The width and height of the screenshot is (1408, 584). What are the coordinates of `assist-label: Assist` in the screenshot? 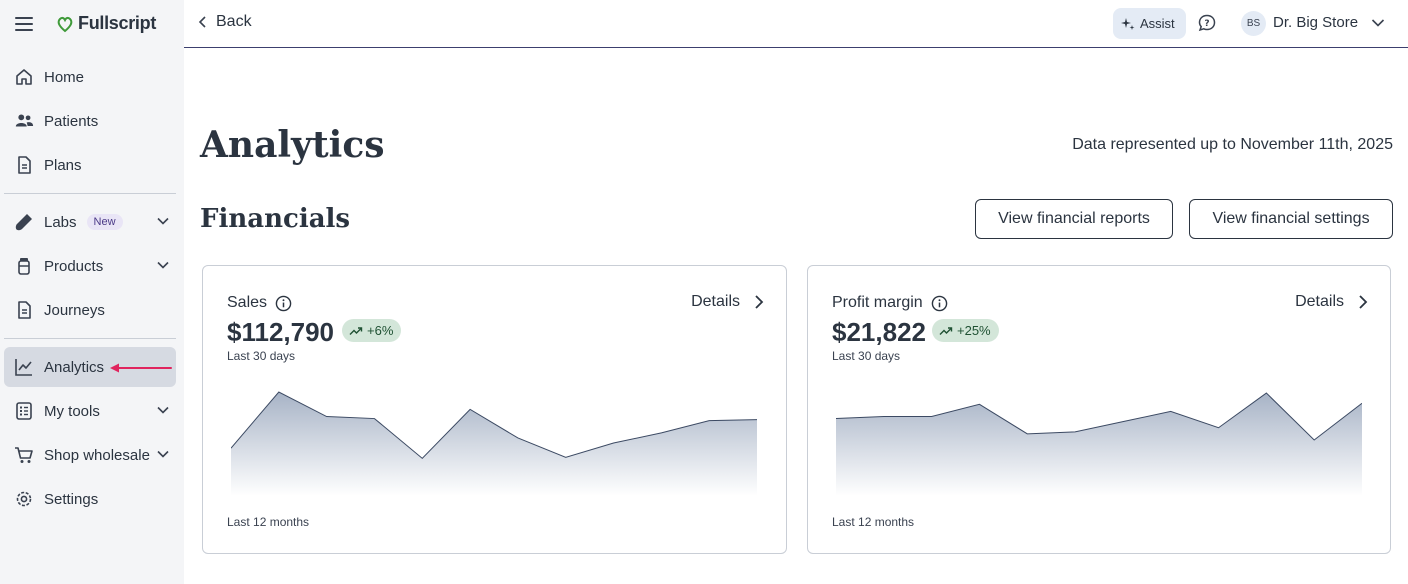 It's located at (1157, 23).